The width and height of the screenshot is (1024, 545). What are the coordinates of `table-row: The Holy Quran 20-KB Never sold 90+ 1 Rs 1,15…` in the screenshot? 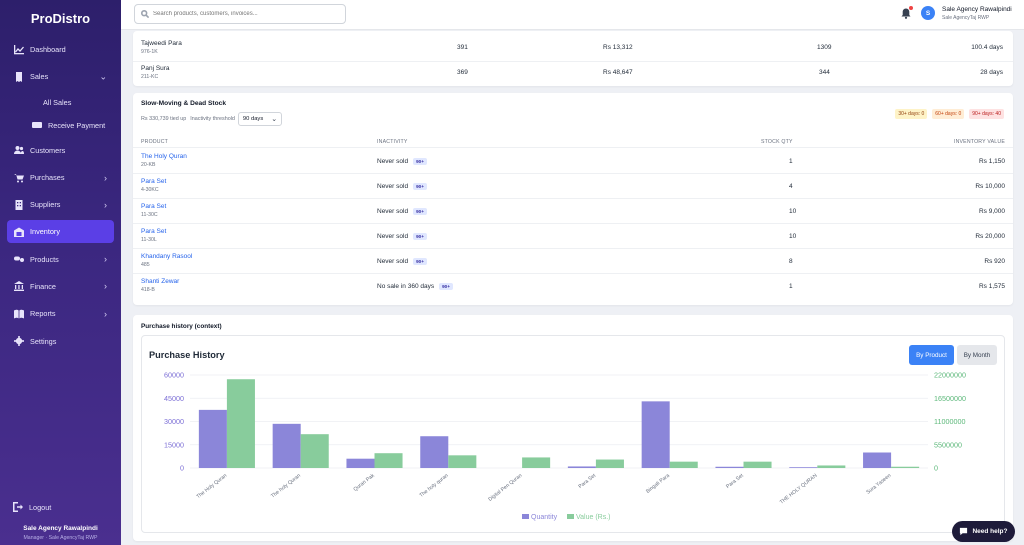 It's located at (573, 161).